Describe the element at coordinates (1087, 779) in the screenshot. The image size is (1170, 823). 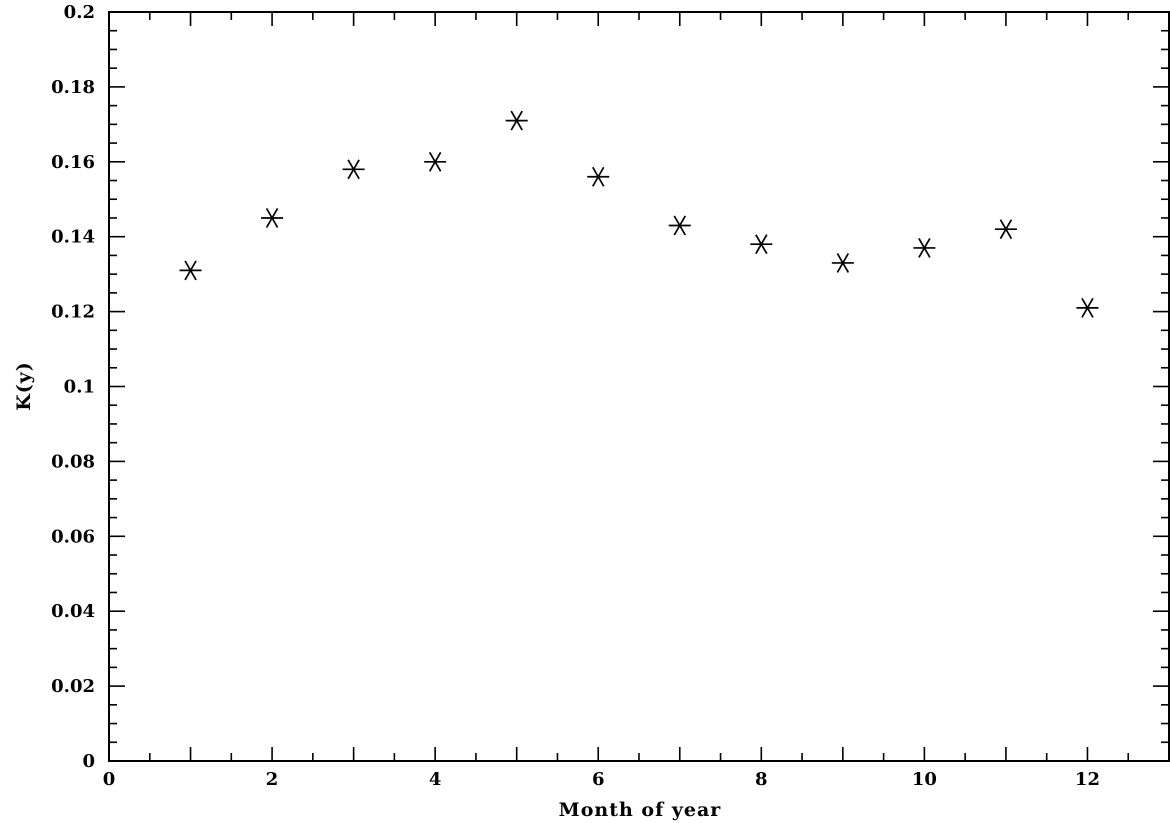
I see `x-tick-label: 12` at that location.